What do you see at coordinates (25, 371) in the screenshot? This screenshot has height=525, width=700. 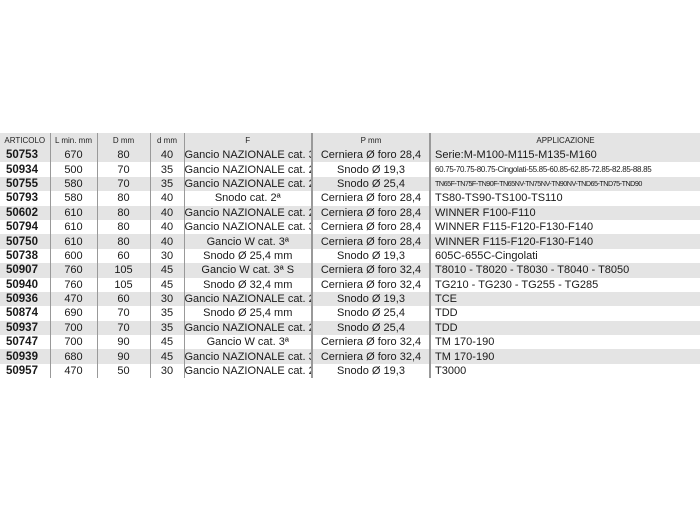 I see `cell-articolo: 50957` at bounding box center [25, 371].